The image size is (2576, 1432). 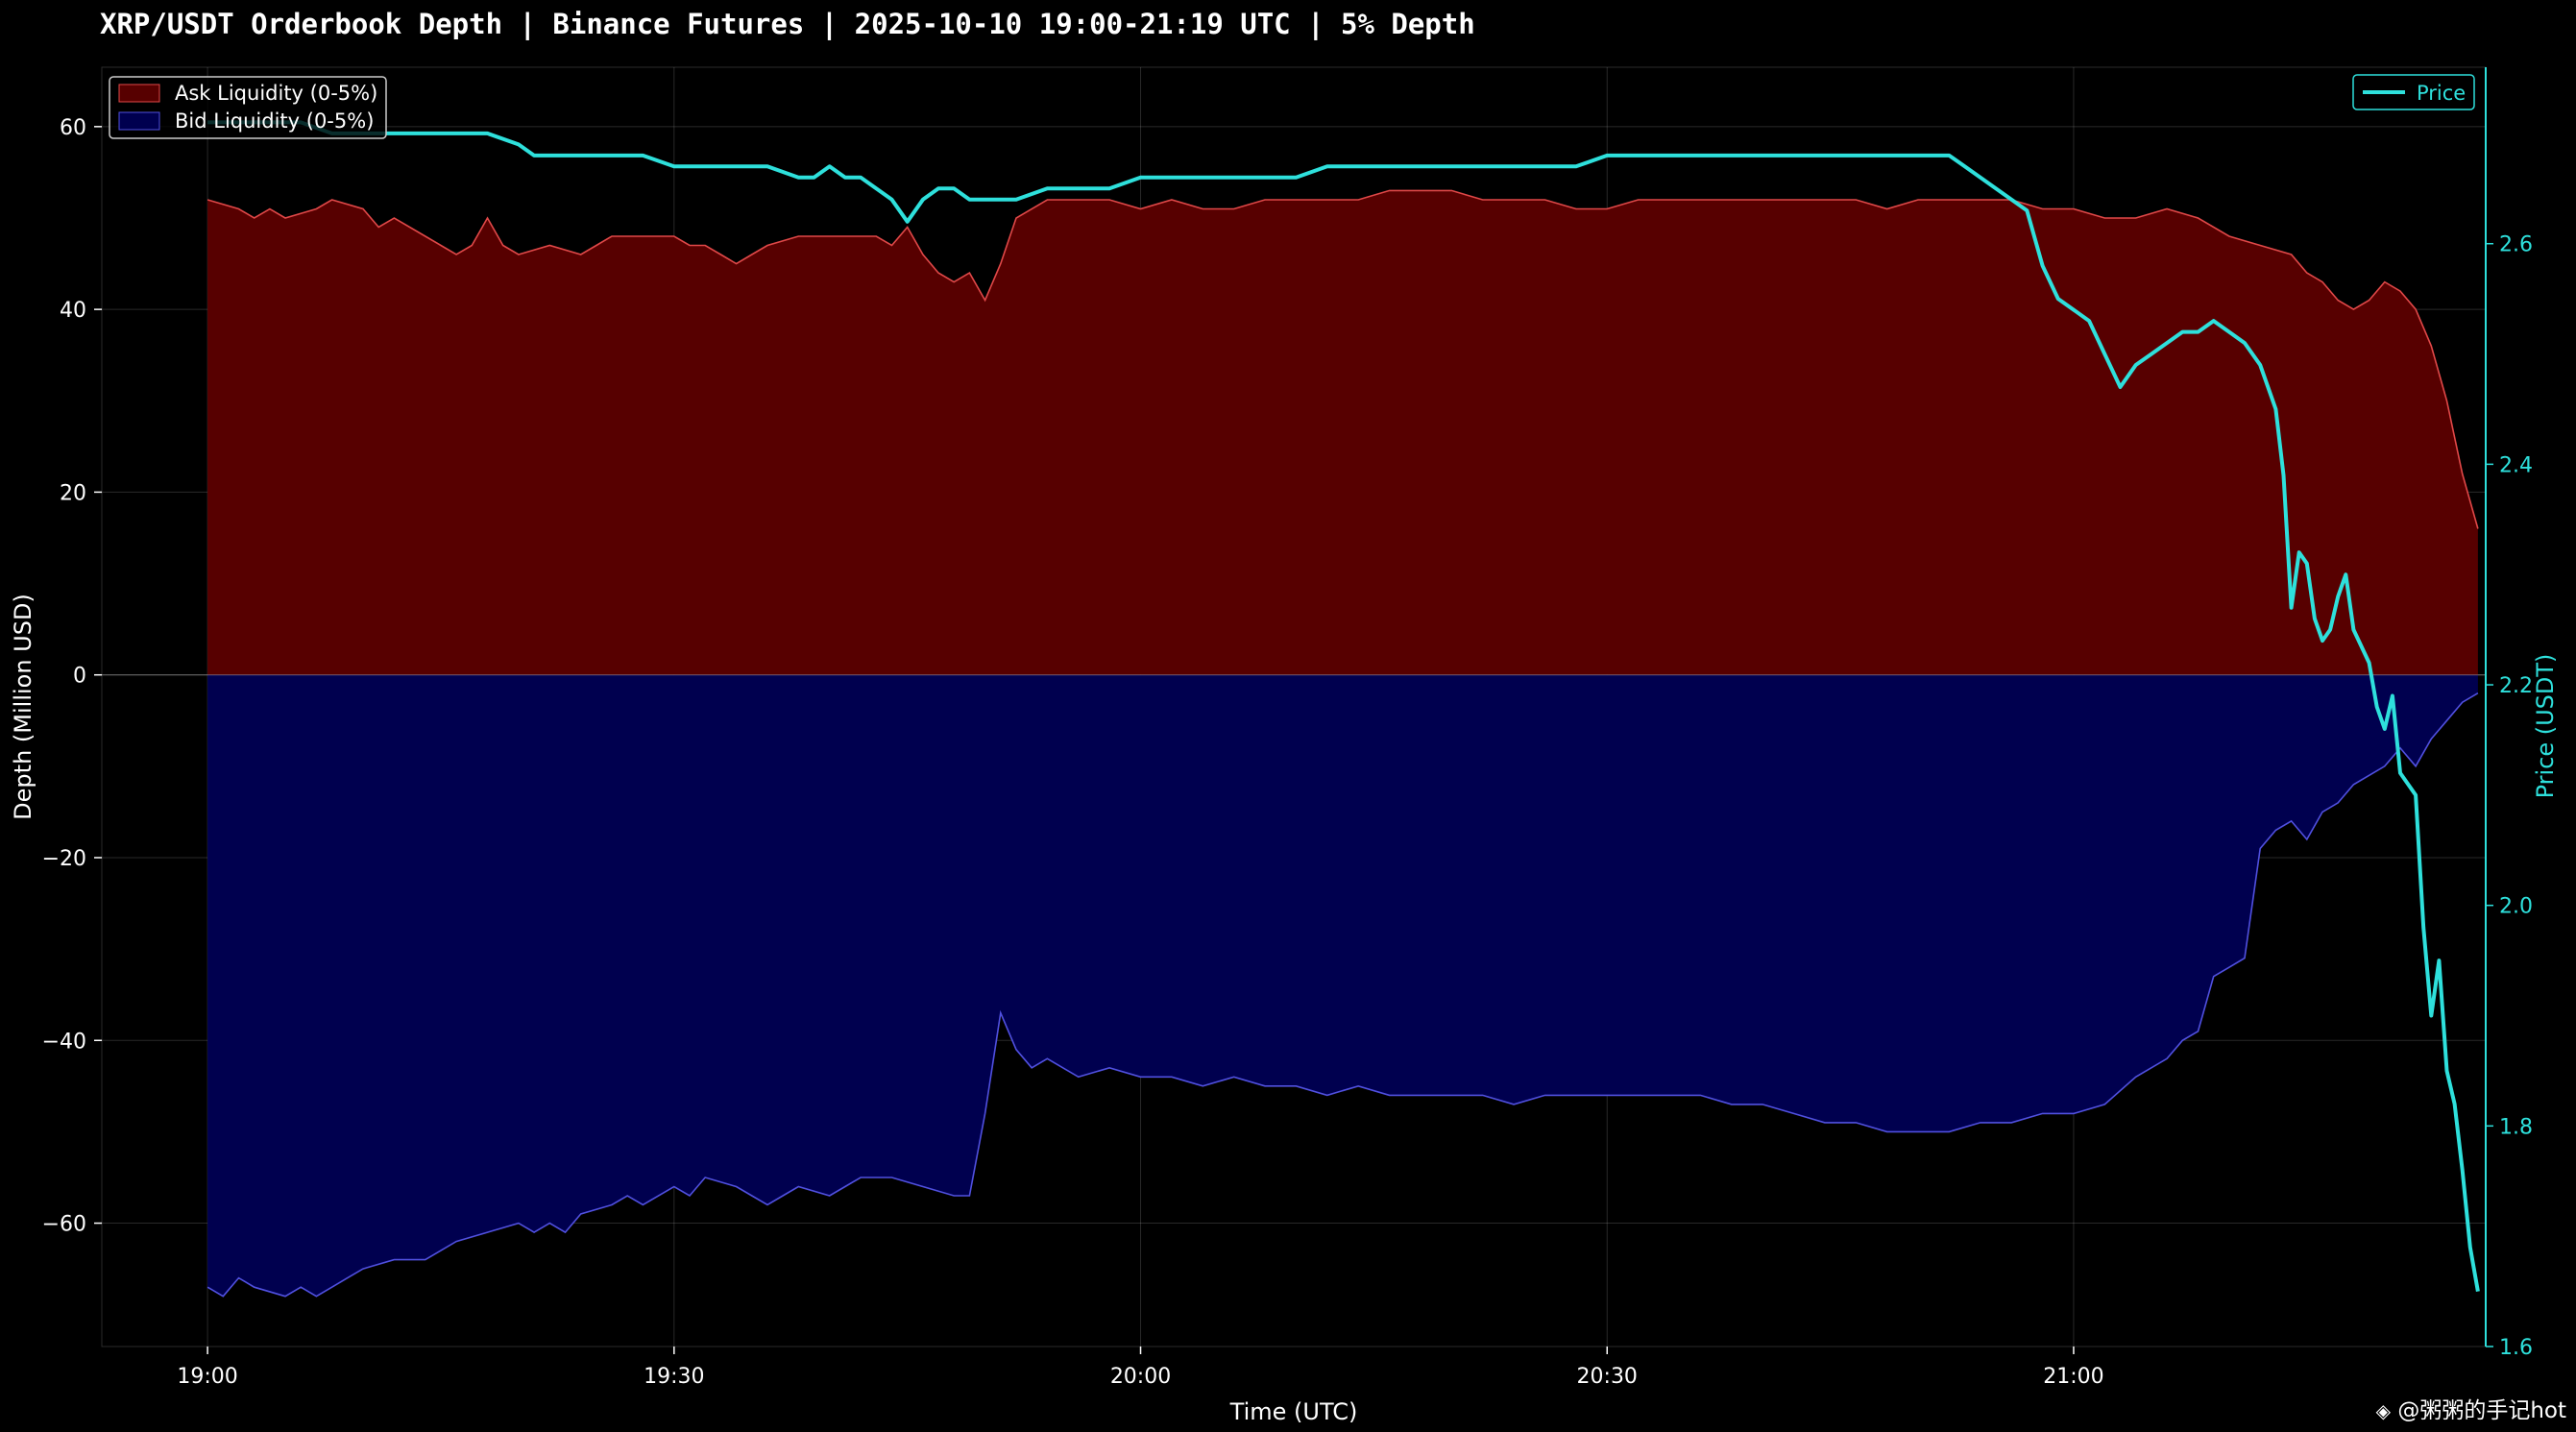 What do you see at coordinates (73, 311) in the screenshot?
I see `y-tick-label: 40` at bounding box center [73, 311].